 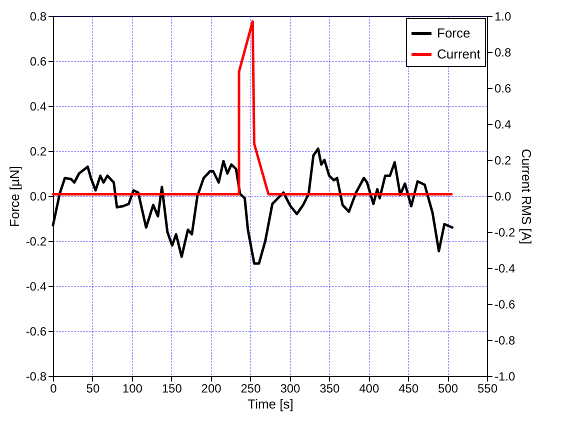 What do you see at coordinates (505, 233) in the screenshot?
I see `y2-tick-label: -0.2` at bounding box center [505, 233].